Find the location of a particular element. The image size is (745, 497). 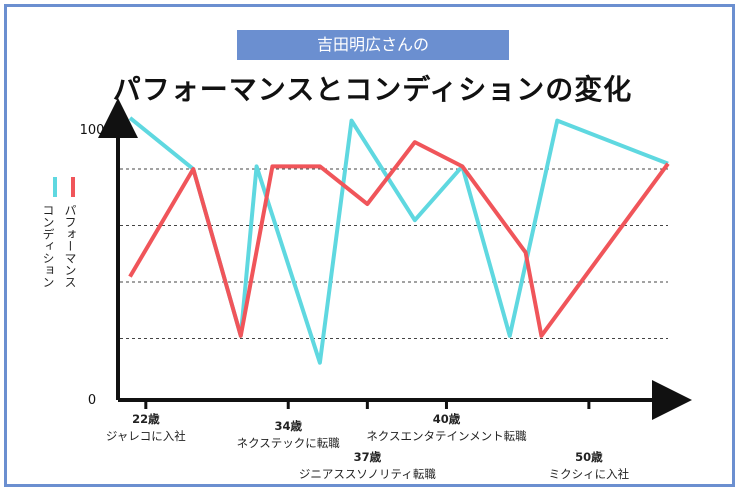

legend: コンディション パフォーマンス is located at coordinates (59, 232).